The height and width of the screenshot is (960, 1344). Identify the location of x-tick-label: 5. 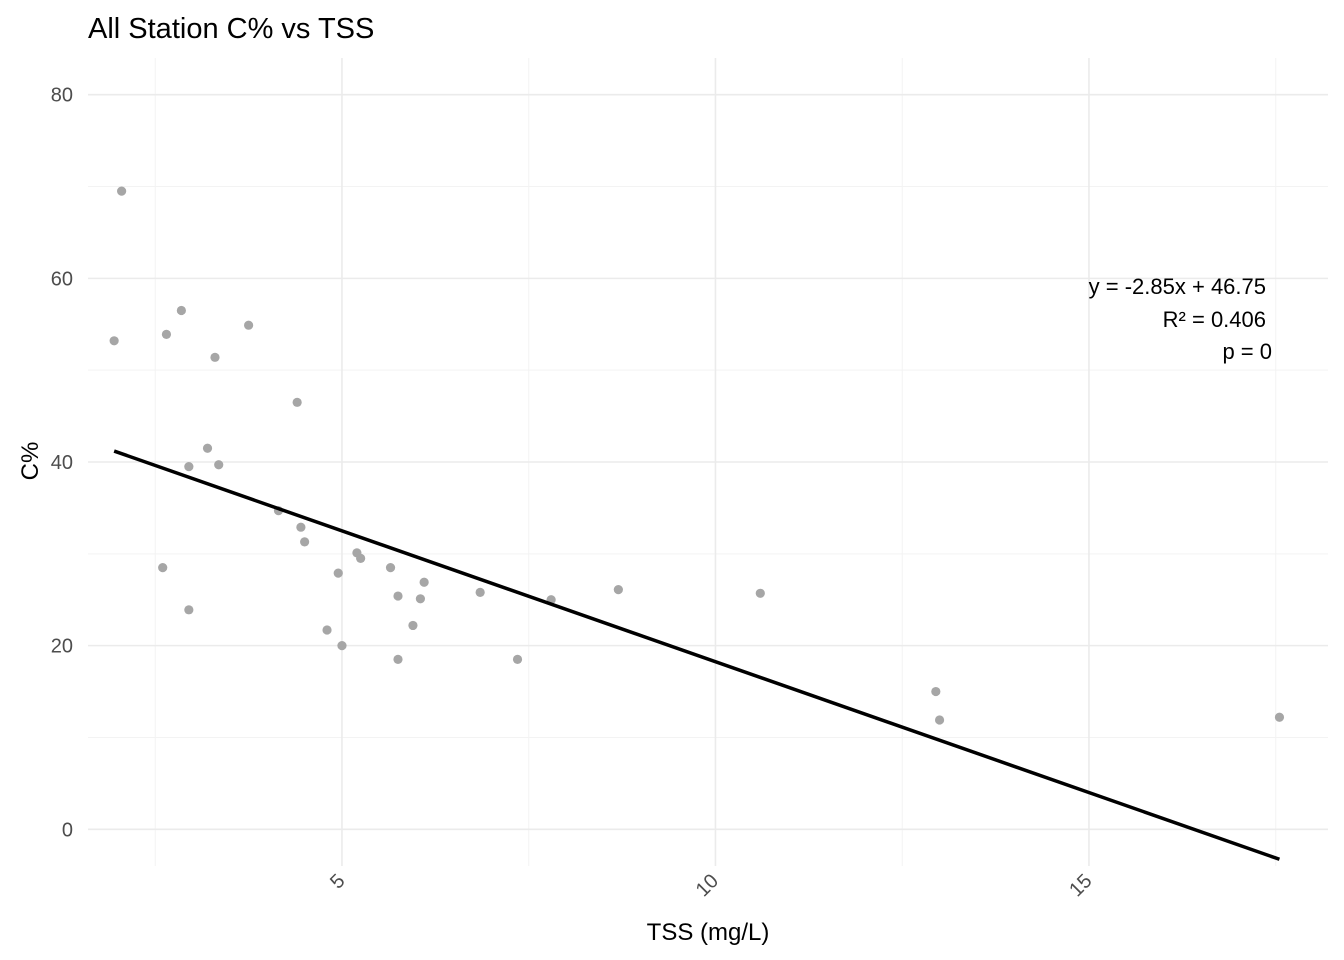
(337, 881).